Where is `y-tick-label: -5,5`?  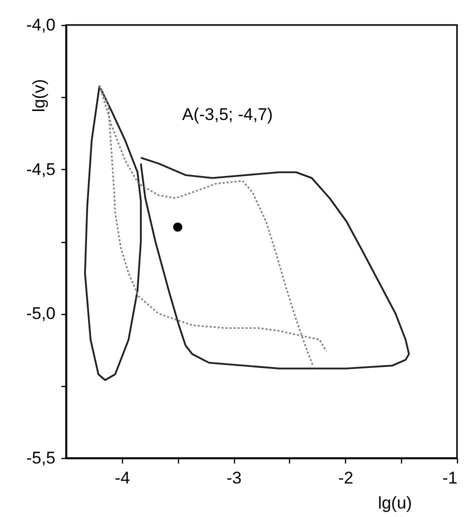
y-tick-label: -5,5 is located at coordinates (41, 458).